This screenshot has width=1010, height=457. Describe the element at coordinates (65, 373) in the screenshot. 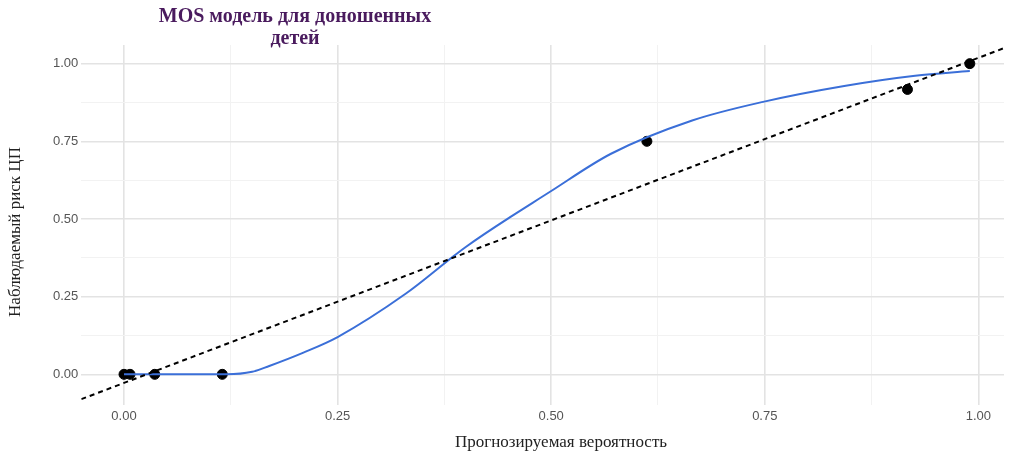

I see `y-tick-label: 0.00` at that location.